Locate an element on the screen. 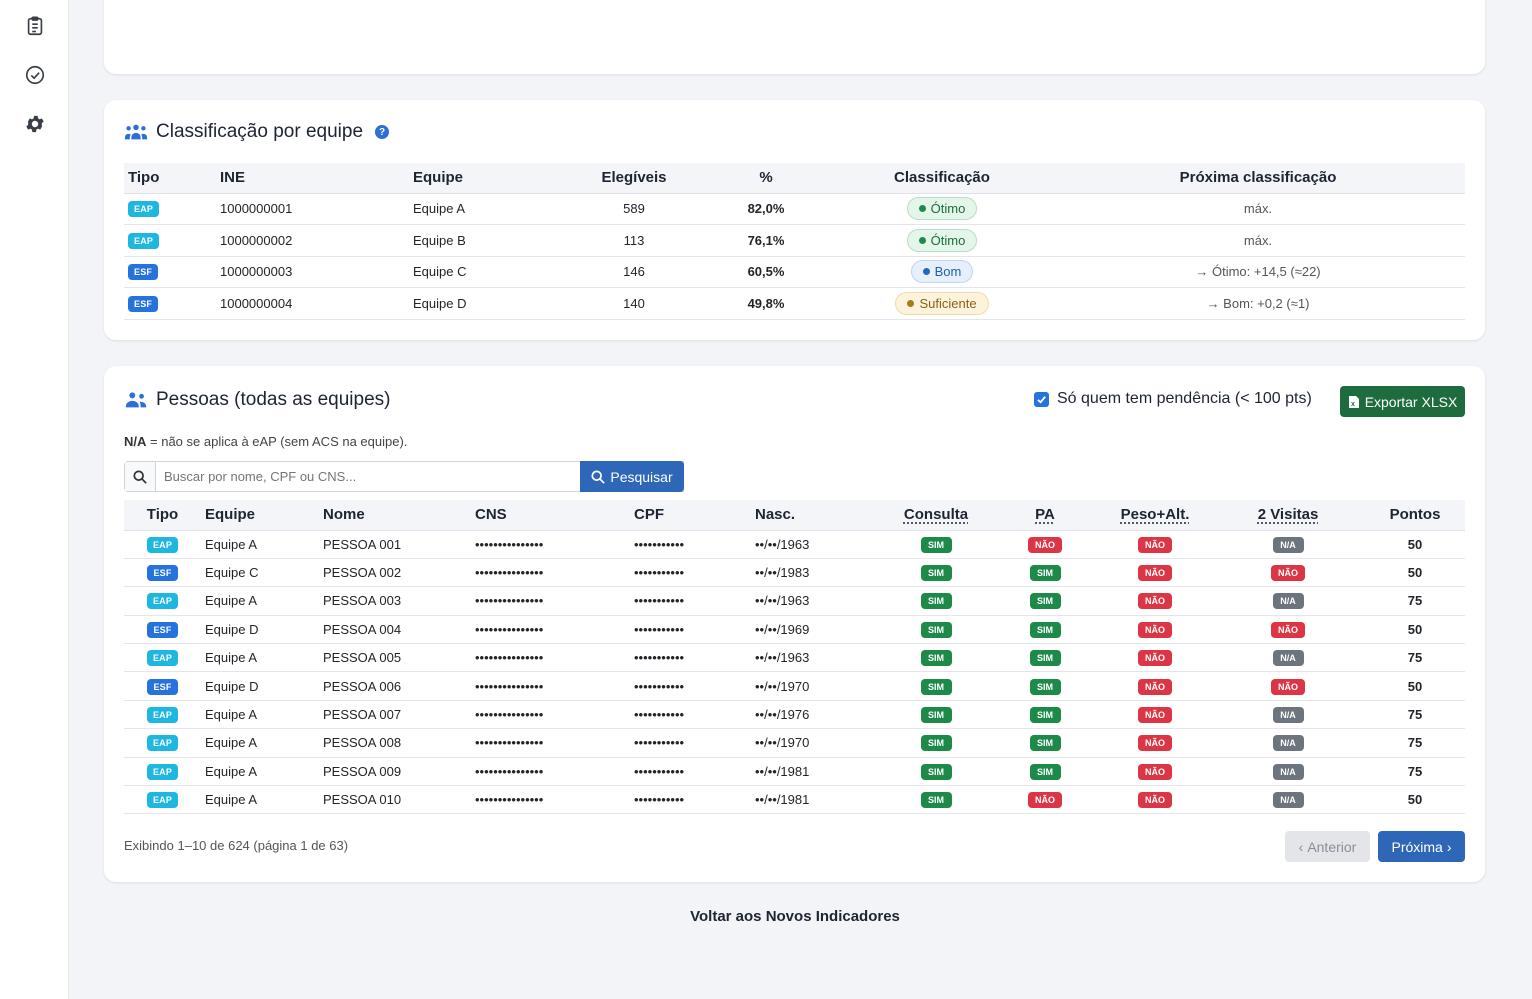 This screenshot has width=1532, height=999. nome-cell: PESSOA 004 is located at coordinates (395, 630).